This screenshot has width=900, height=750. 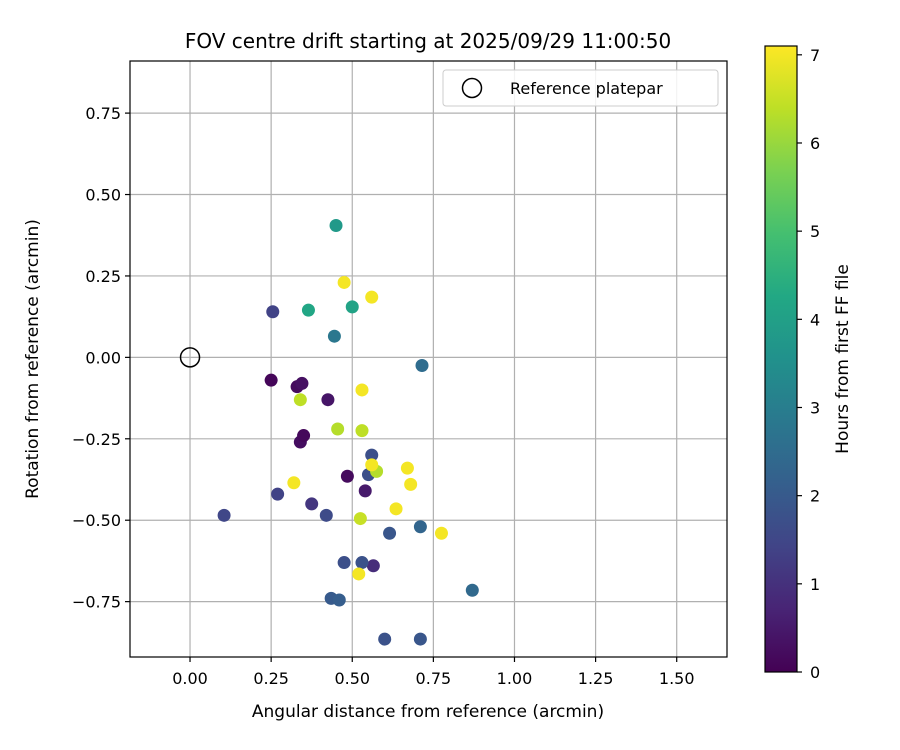 I want to click on legend-open-circle-icon, so click(x=472, y=88).